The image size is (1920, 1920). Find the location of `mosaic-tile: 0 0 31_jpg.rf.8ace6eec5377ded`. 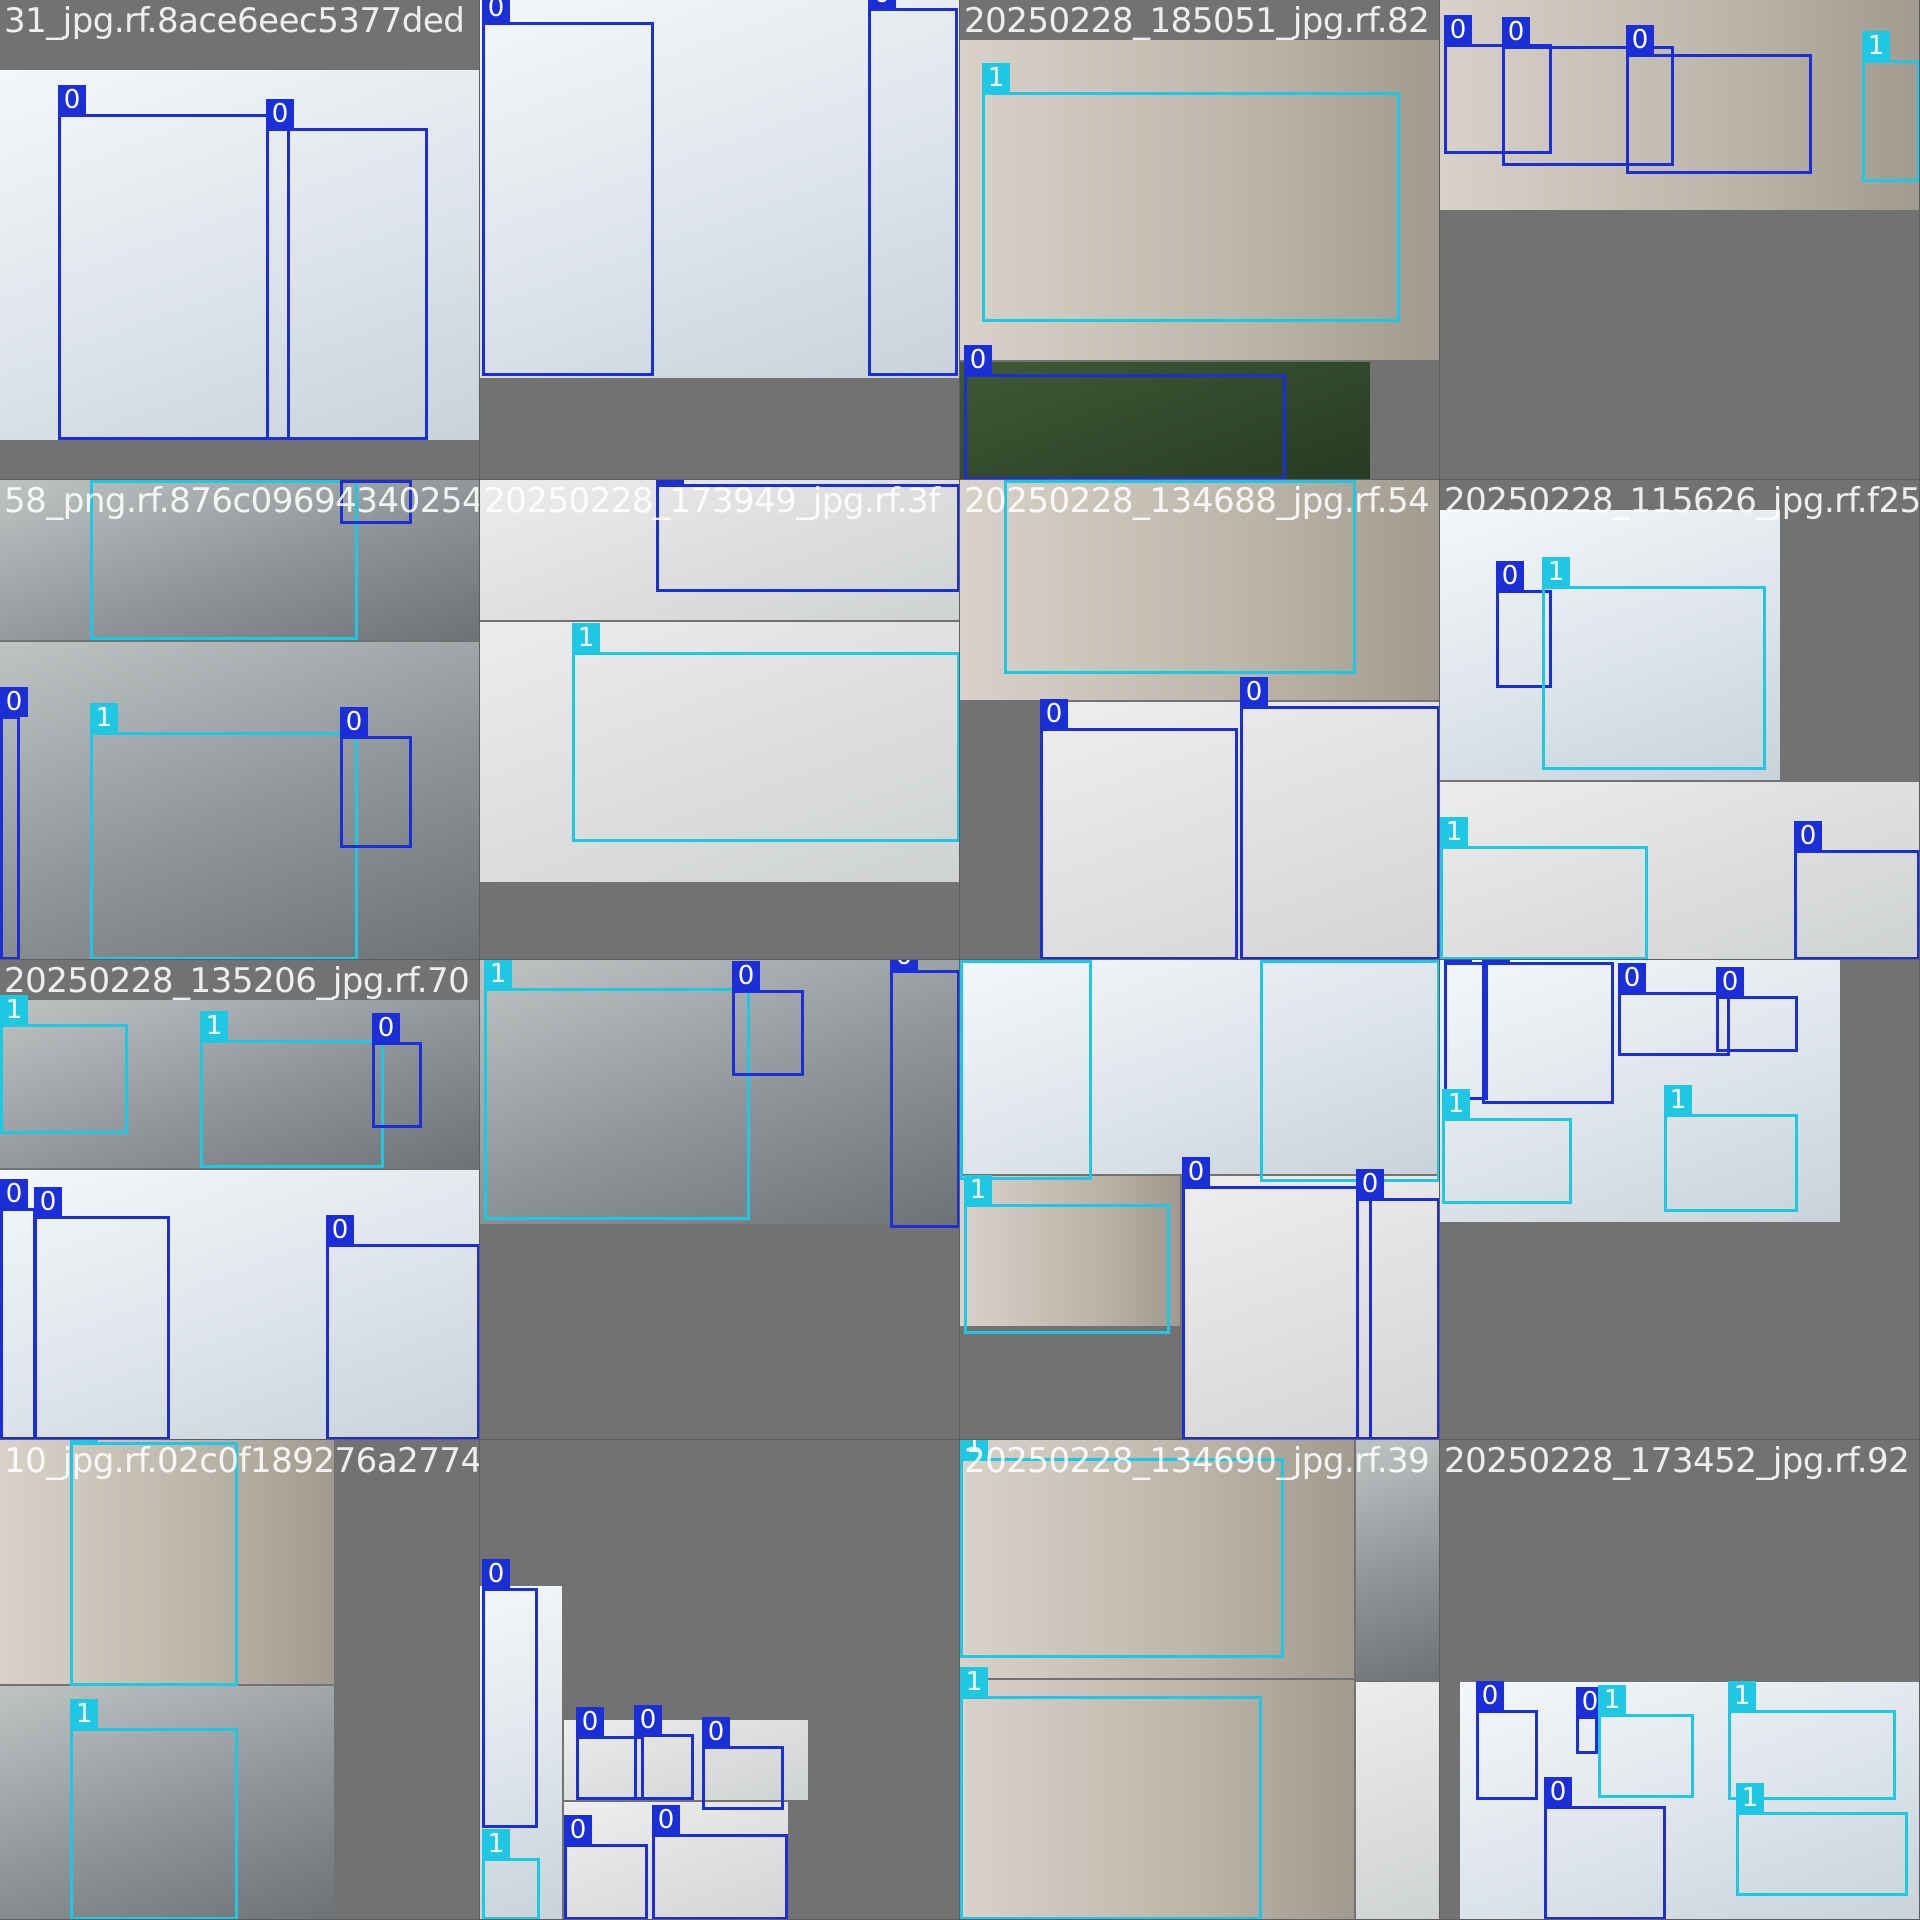

mosaic-tile: 0 0 31_jpg.rf.8ace6eec5377ded is located at coordinates (240, 240).